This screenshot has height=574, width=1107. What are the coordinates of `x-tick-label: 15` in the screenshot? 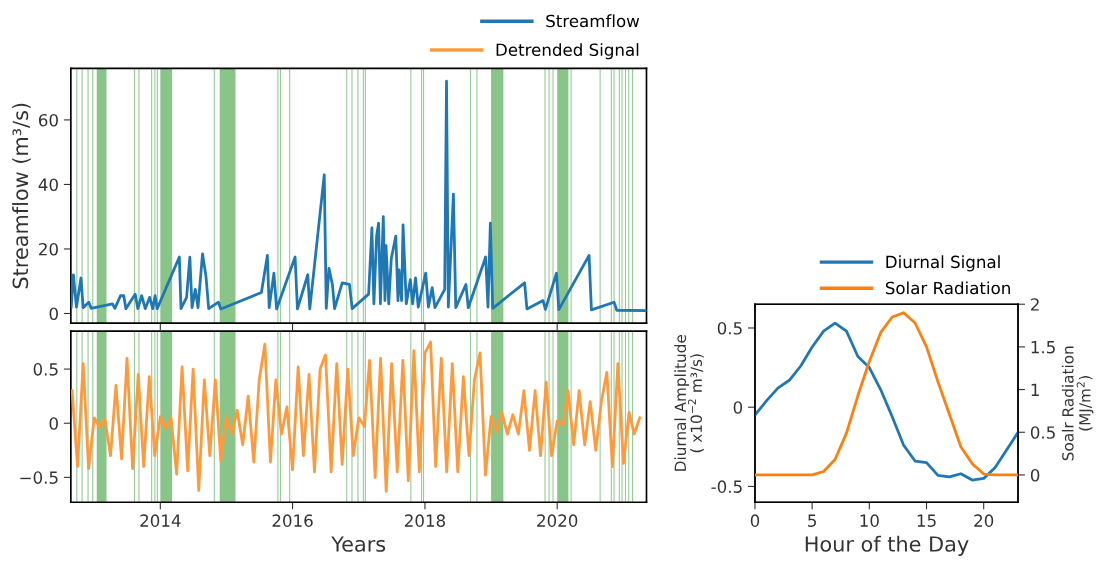 It's located at (926, 520).